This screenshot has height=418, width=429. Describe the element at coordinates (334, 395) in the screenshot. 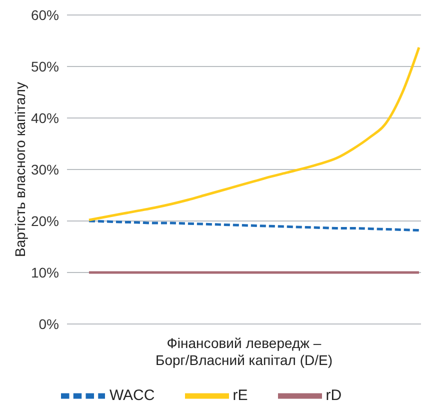

I see `legend-label: rD` at that location.